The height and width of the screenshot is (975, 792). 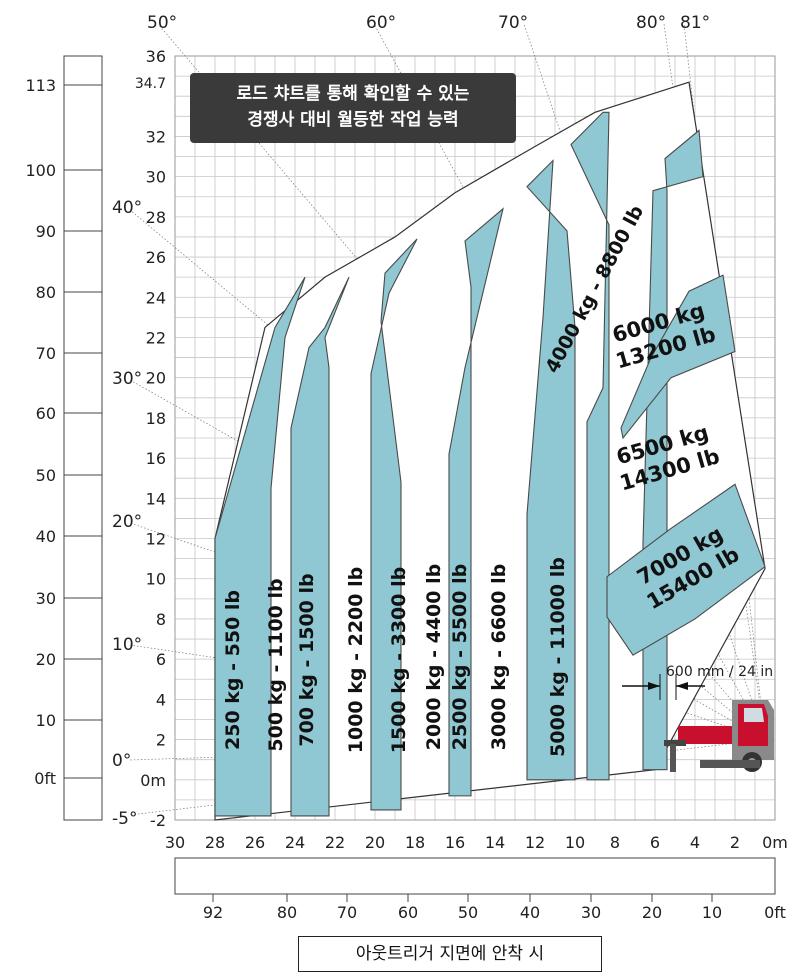 What do you see at coordinates (161, 740) in the screenshot?
I see `y-tick-m: 2` at bounding box center [161, 740].